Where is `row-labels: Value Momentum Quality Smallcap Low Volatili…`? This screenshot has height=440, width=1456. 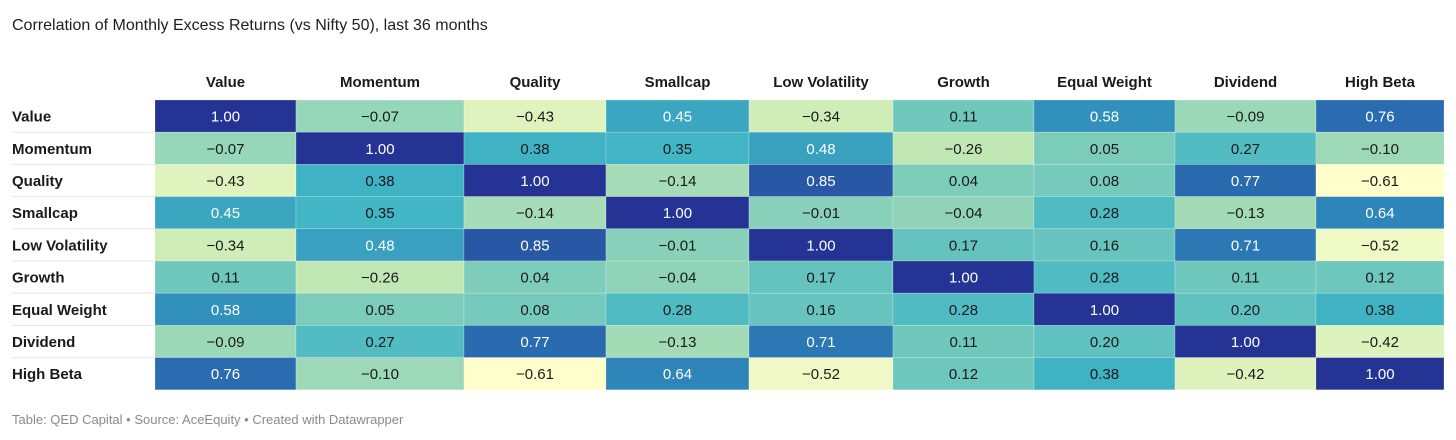
row-labels: Value Momentum Quality Smallcap Low Volatili… is located at coordinates (60, 246).